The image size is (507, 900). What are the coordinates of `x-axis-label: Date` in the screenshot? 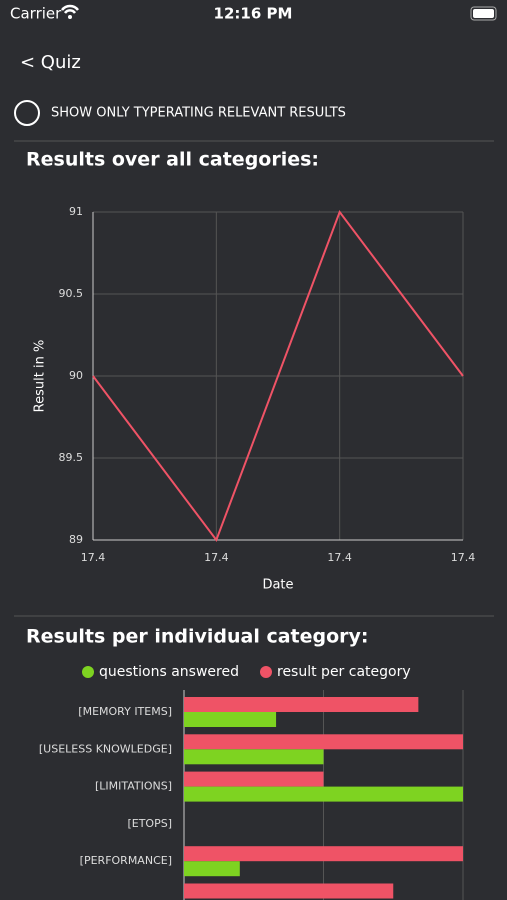 It's located at (277, 585).